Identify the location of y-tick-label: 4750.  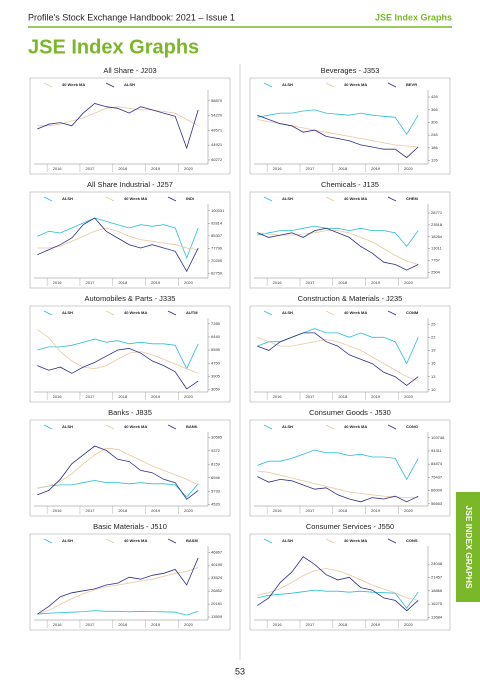
(216, 362).